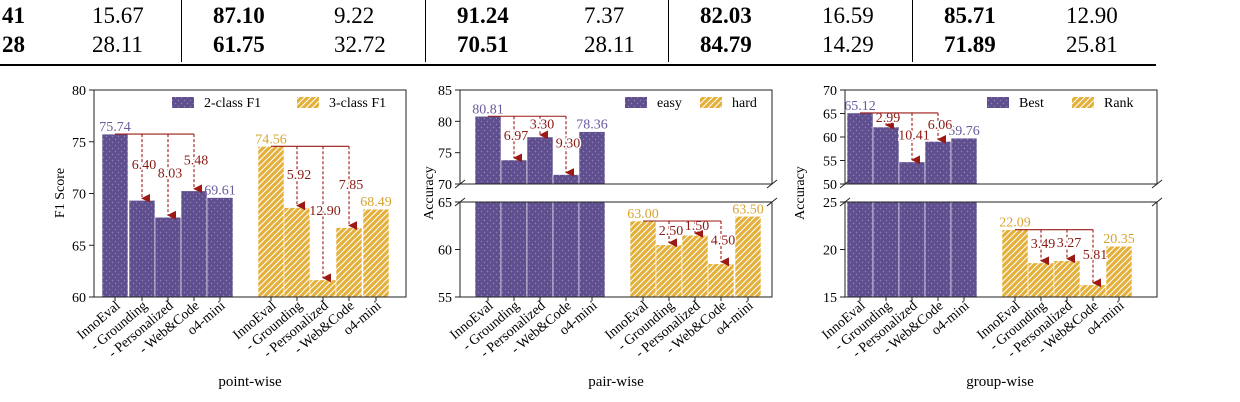 The image size is (1240, 402). Describe the element at coordinates (299, 175) in the screenshot. I see `delta-label: 5.92` at that location.